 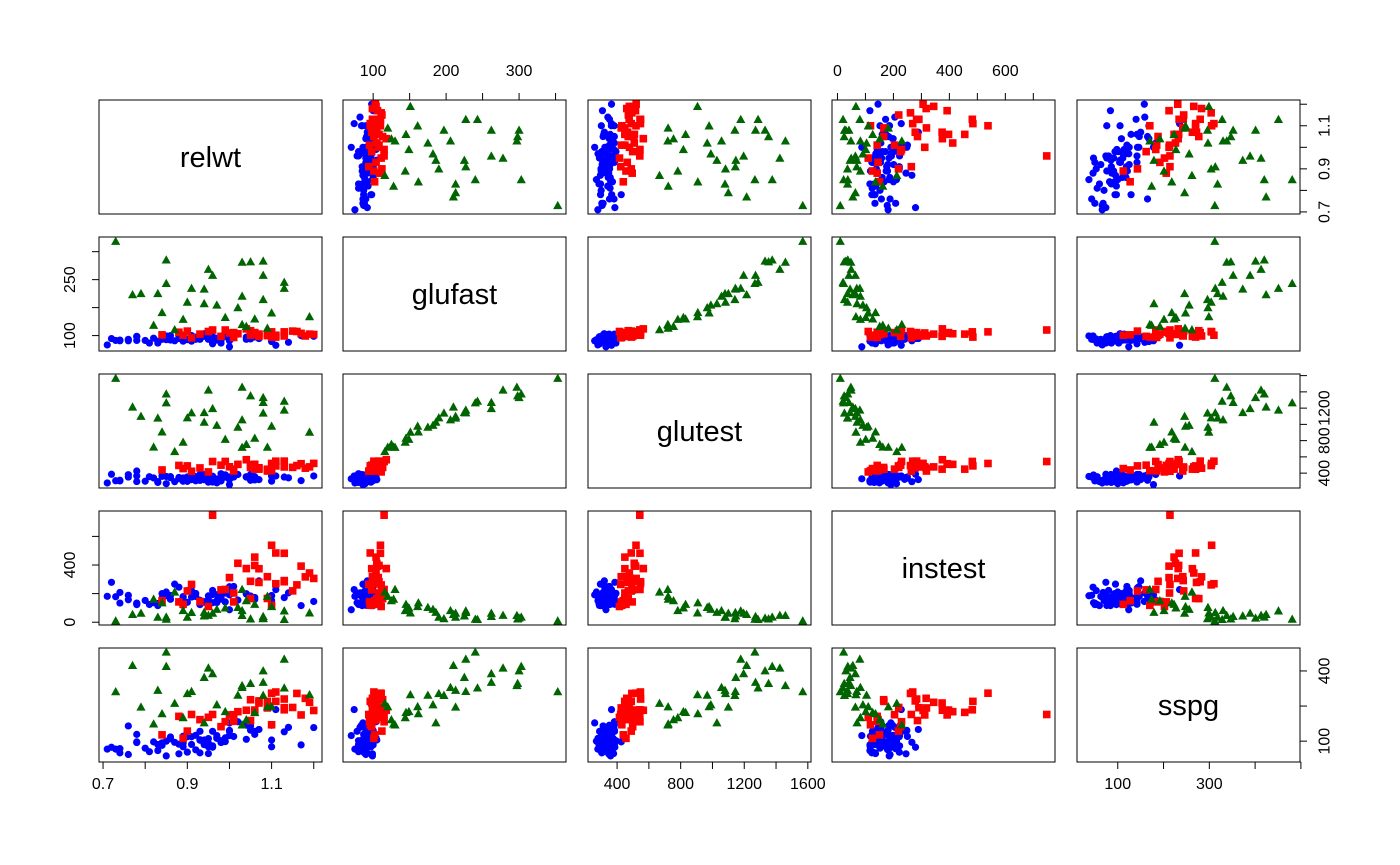 I want to click on point-triangle-g2-5-glutest-sspg, so click(x=1154, y=421).